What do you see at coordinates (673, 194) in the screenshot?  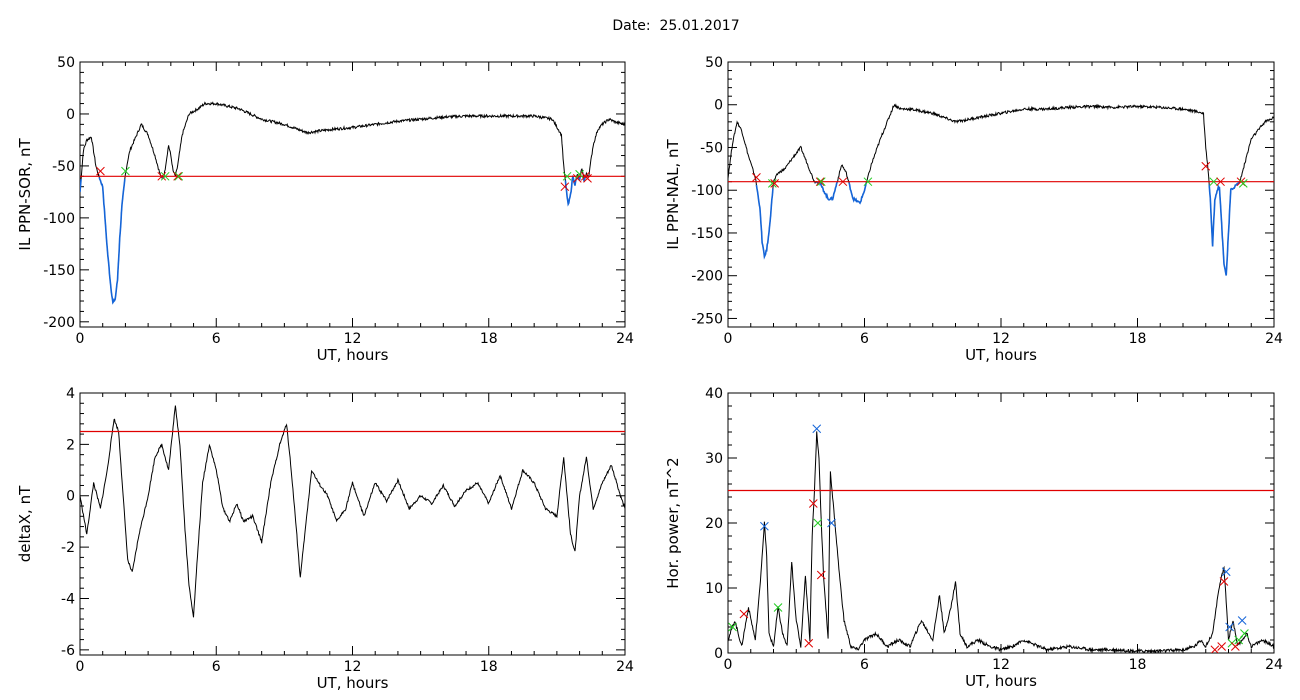 I see `y-axis-label: IL PPN-NAL, nT` at bounding box center [673, 194].